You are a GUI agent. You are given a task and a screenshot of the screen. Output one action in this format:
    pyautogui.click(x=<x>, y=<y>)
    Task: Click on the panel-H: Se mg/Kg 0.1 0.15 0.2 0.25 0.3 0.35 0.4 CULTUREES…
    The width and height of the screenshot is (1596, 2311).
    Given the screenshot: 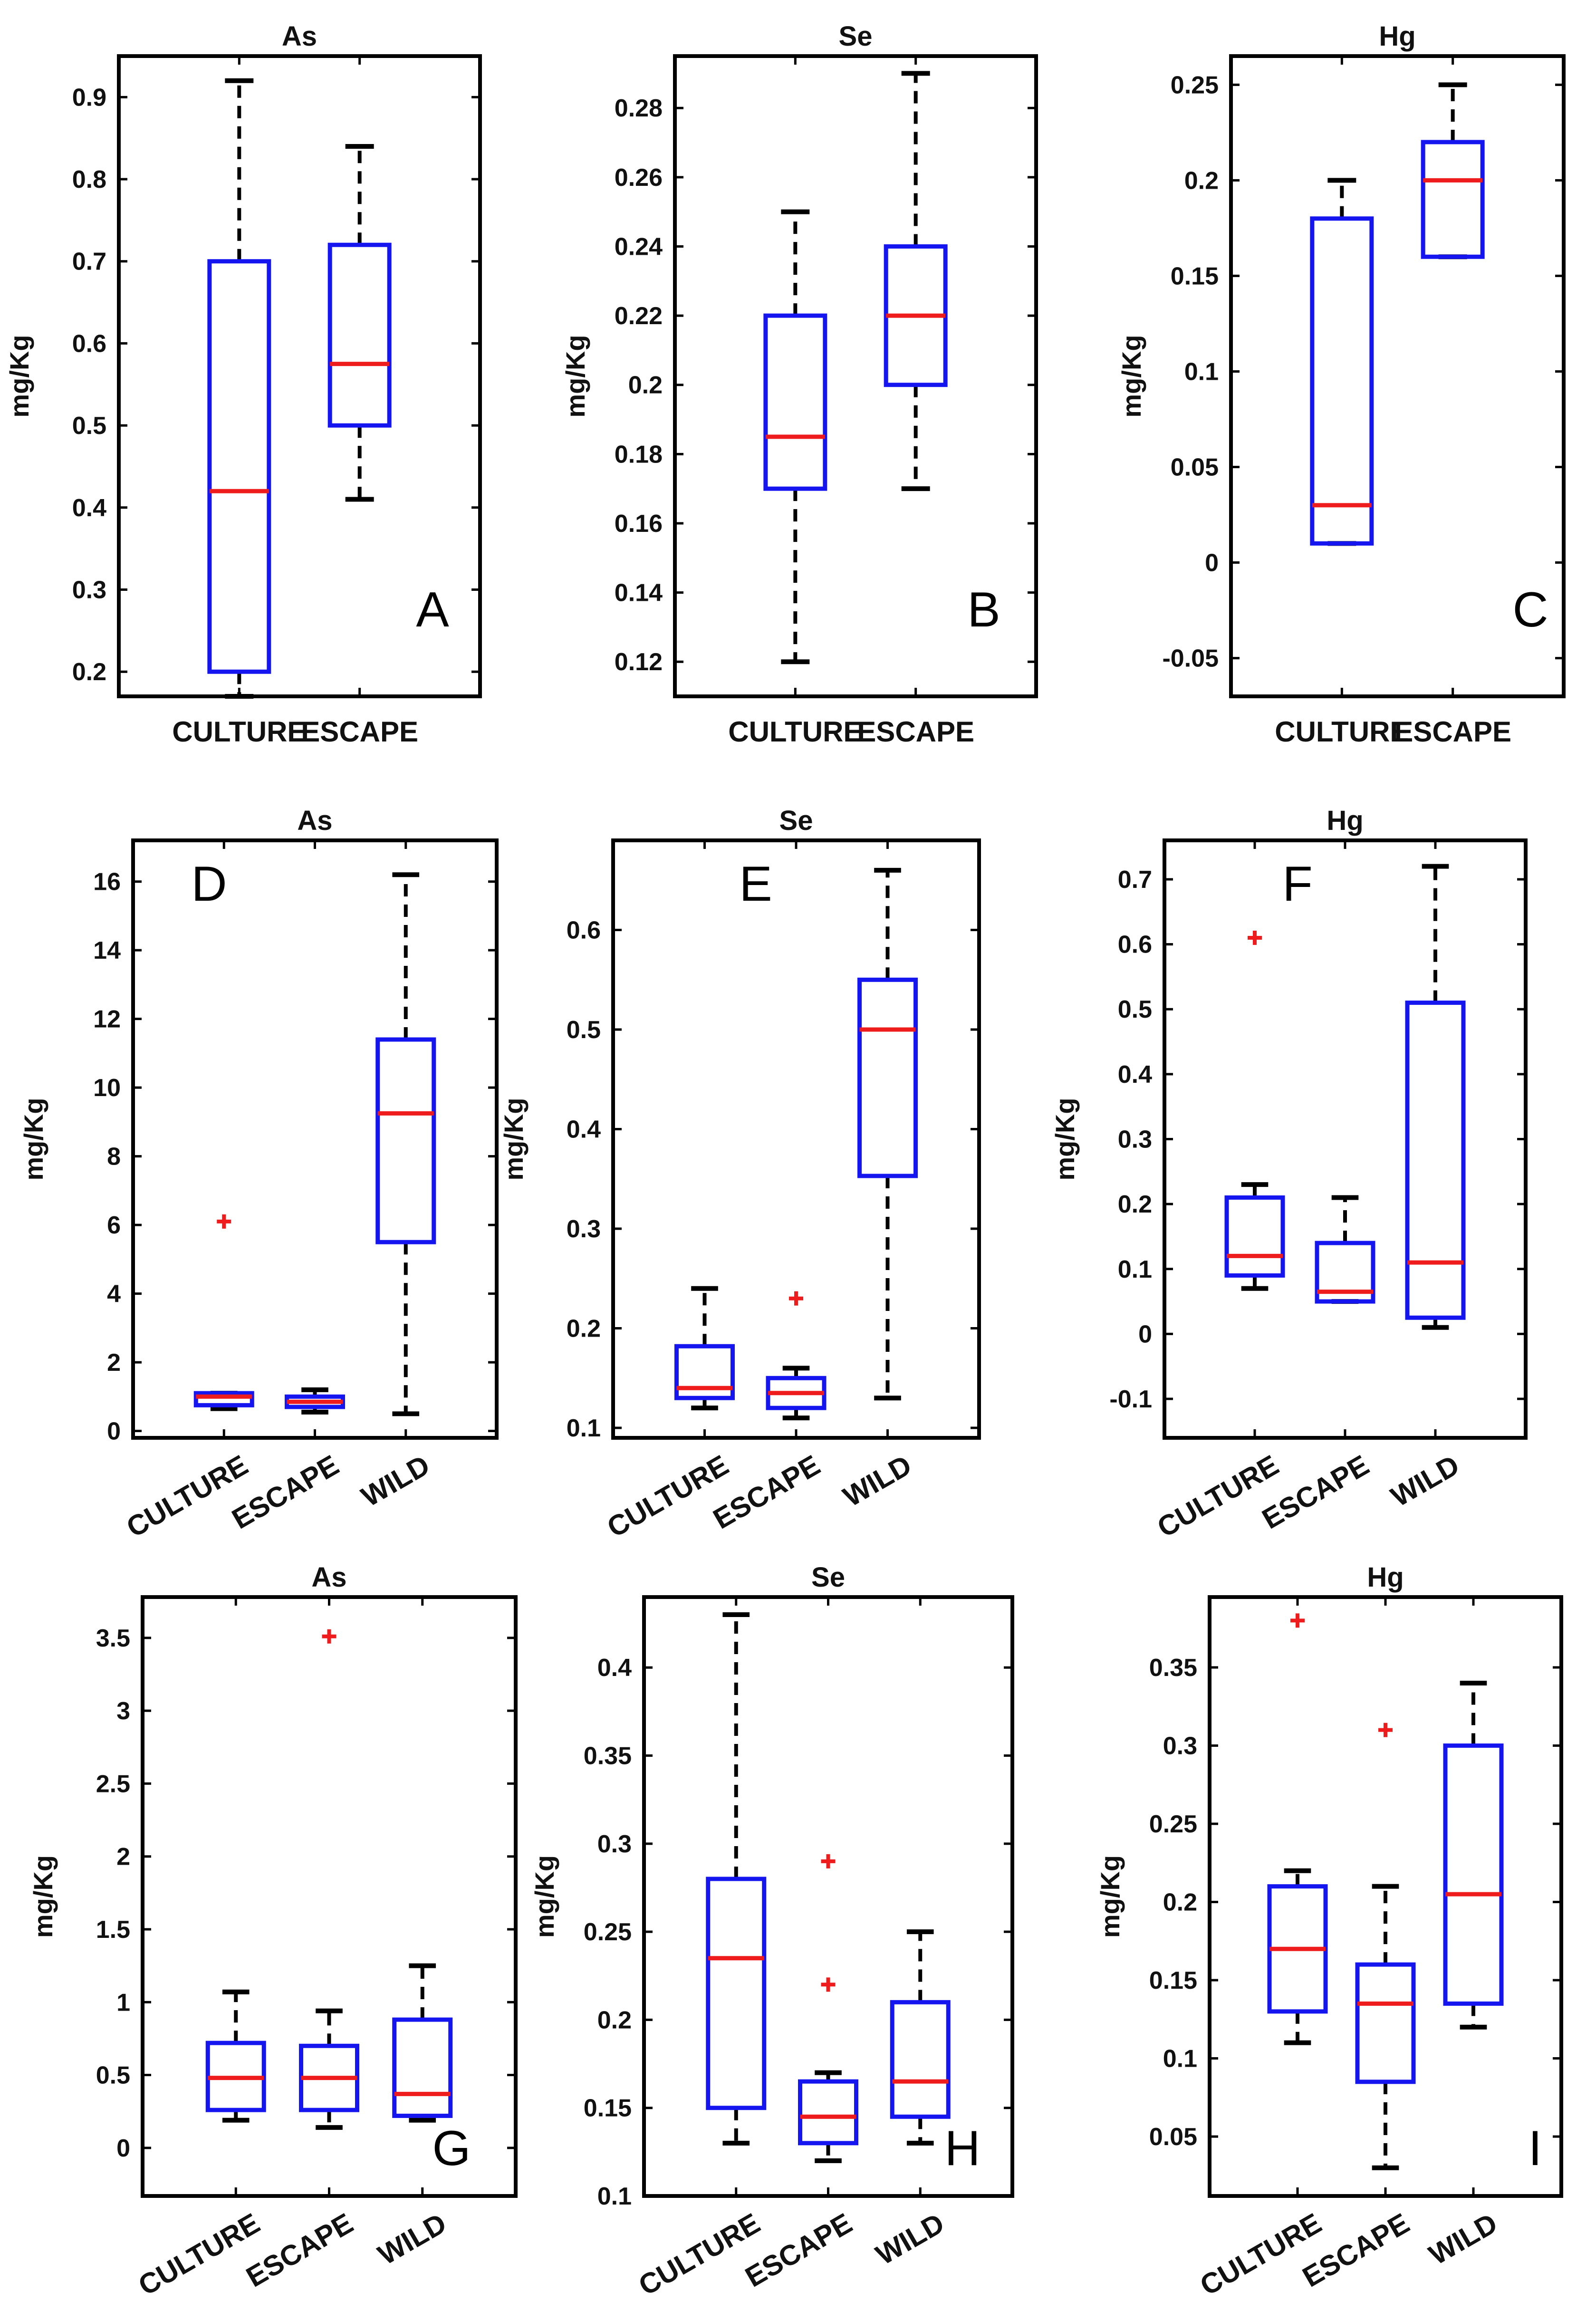 What is the action you would take?
    pyautogui.click(x=771, y=1931)
    